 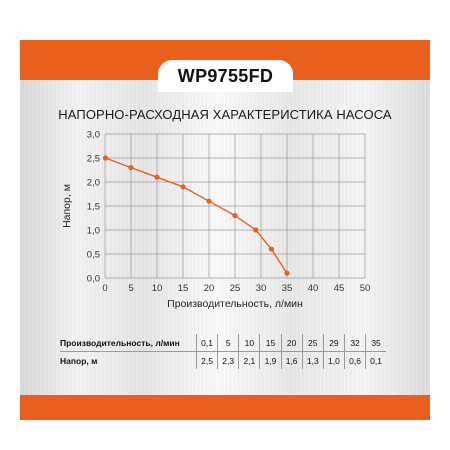 What do you see at coordinates (93, 159) in the screenshot?
I see `y-tick-label: 2,5` at bounding box center [93, 159].